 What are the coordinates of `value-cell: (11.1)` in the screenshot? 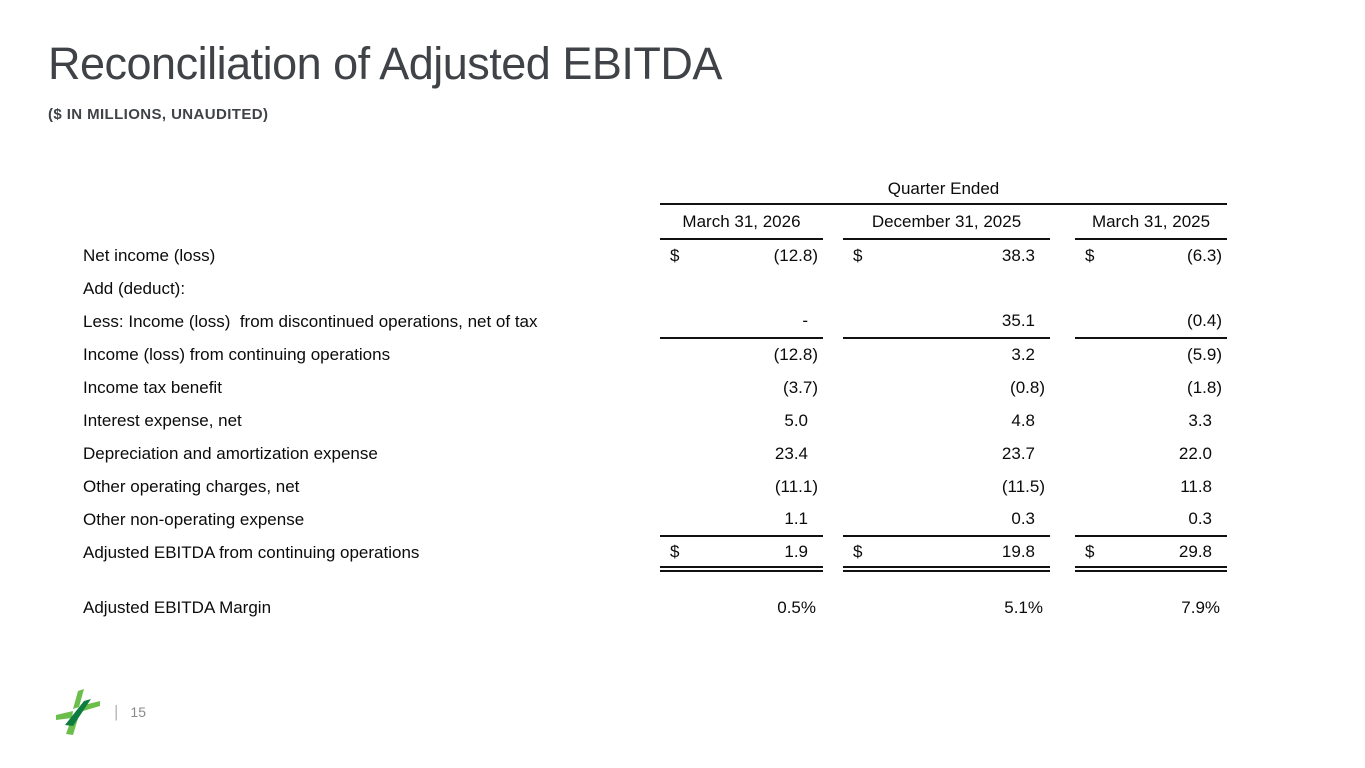 It's located at (796, 486).